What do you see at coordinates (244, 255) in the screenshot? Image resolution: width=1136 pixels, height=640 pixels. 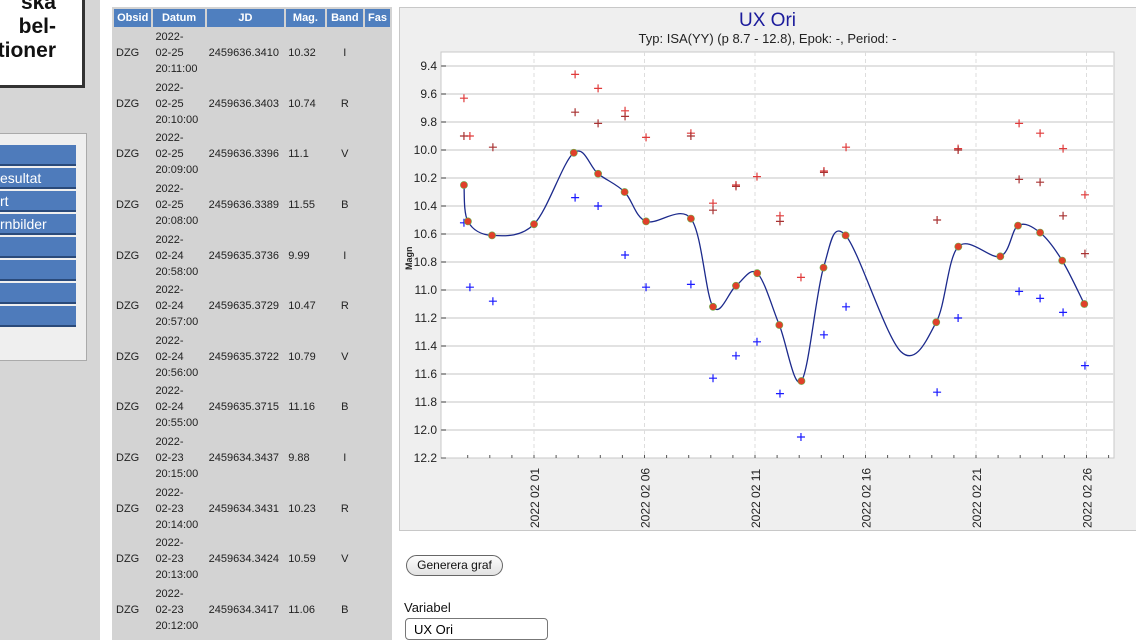 I see `cell-jd: 2459635.3736` at bounding box center [244, 255].